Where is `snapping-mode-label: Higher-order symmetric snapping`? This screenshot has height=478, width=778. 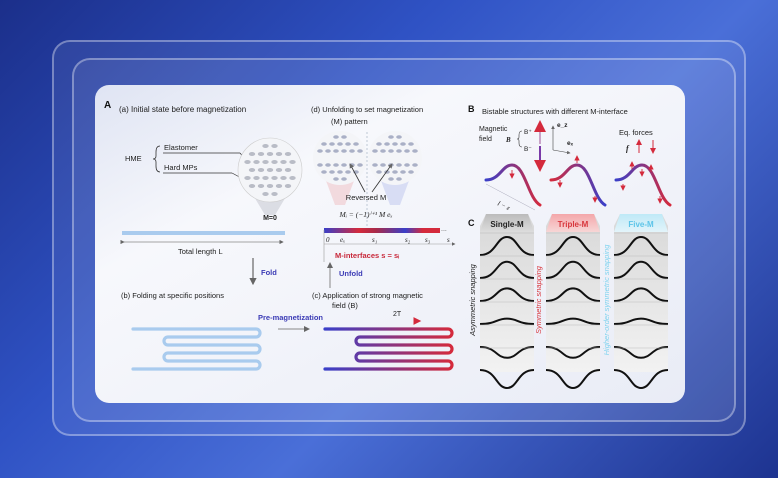
snapping-mode-label: Higher-order symmetric snapping is located at coordinates (606, 300).